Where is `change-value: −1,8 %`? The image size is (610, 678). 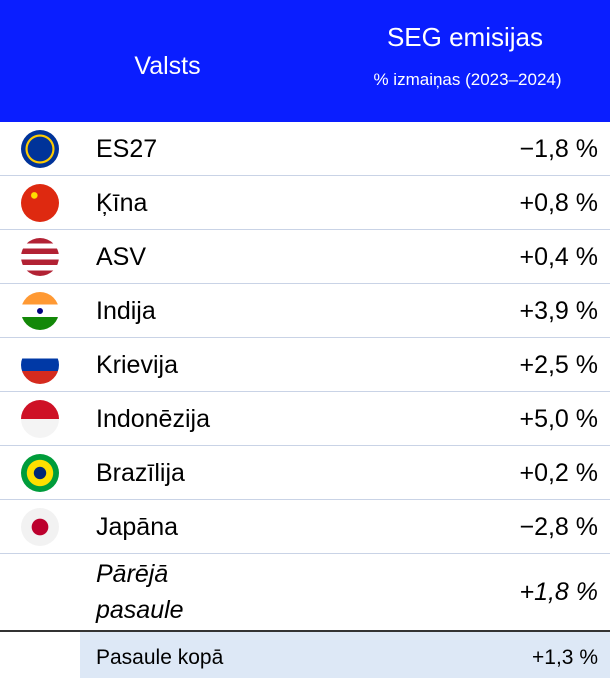
change-value: −1,8 % is located at coordinates (558, 149).